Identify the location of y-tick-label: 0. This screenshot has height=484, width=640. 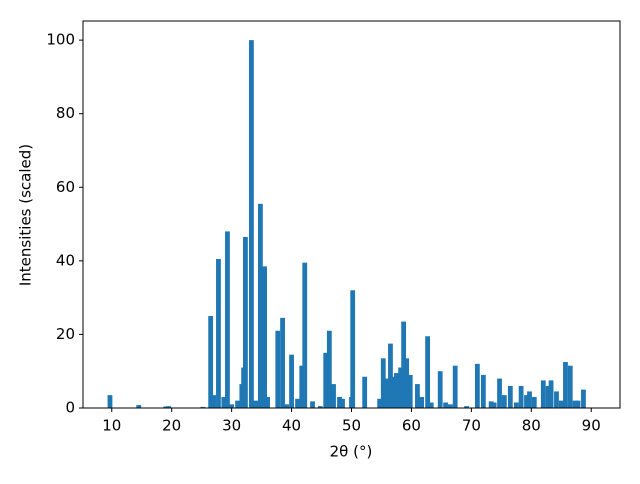
(70, 408).